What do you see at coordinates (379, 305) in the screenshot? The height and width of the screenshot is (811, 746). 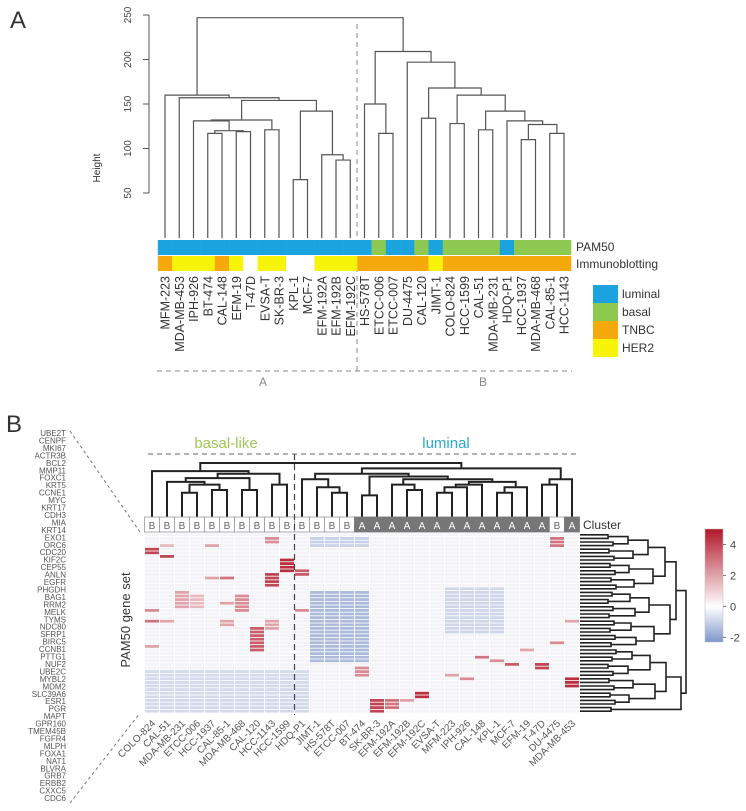 I see `leaf-label: ETCC-006` at bounding box center [379, 305].